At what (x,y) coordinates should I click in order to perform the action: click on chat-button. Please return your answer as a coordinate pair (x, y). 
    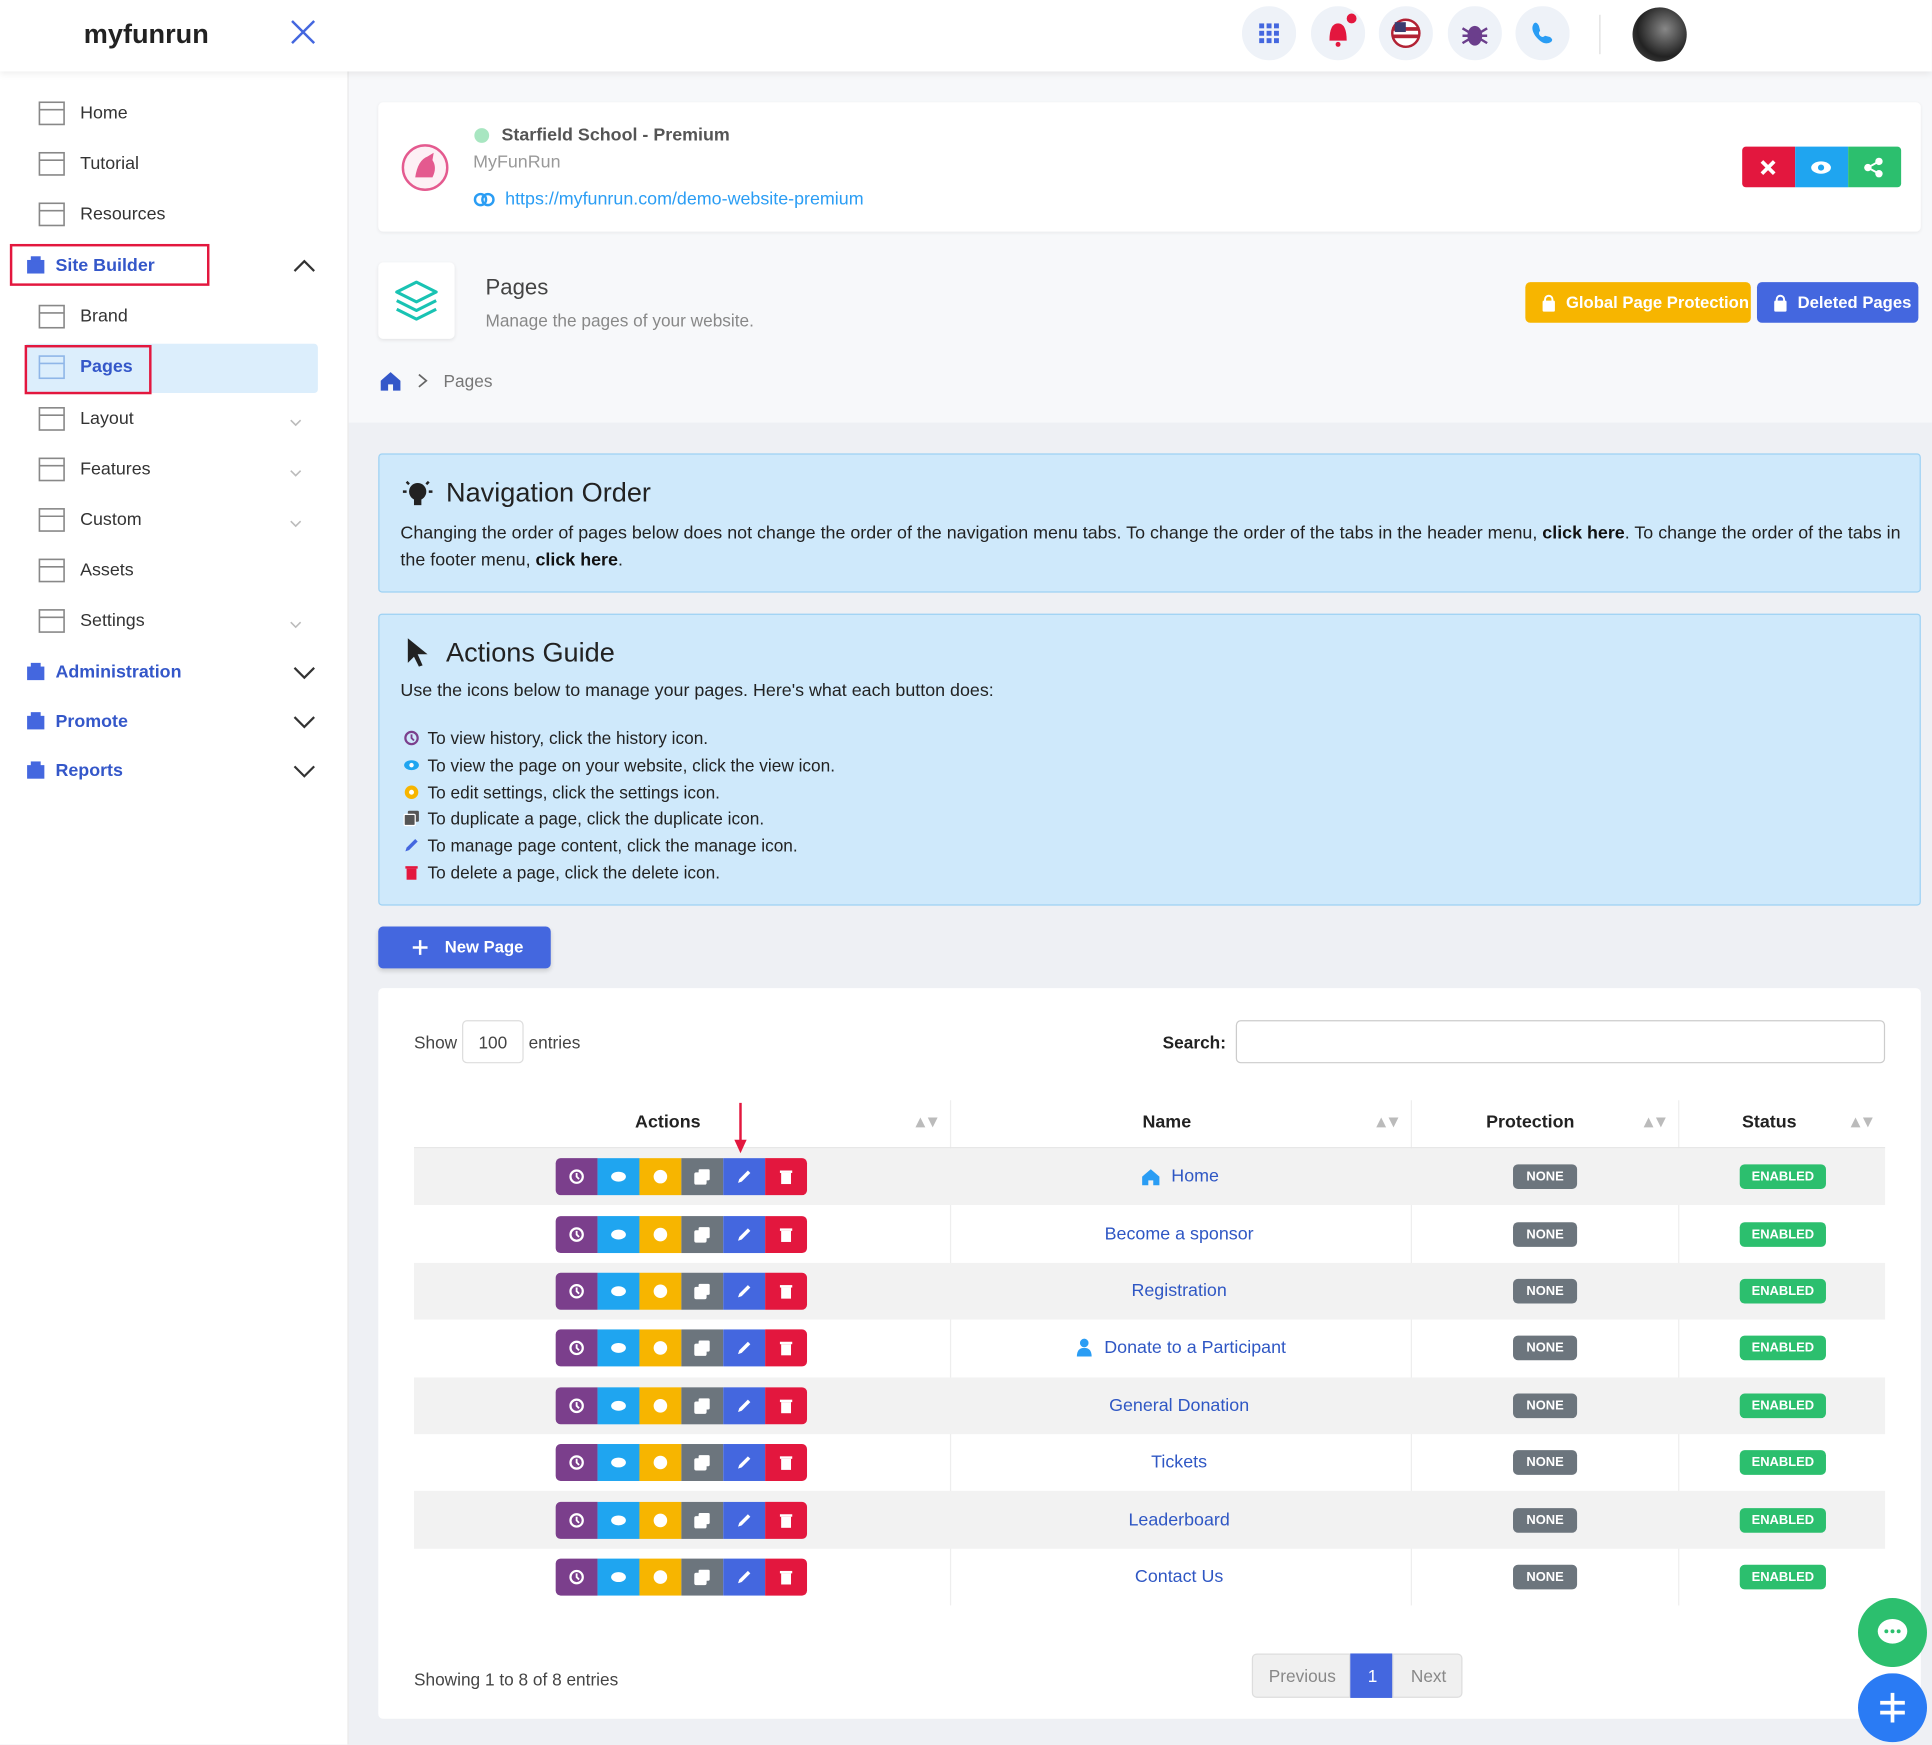
    Looking at the image, I should click on (1893, 1633).